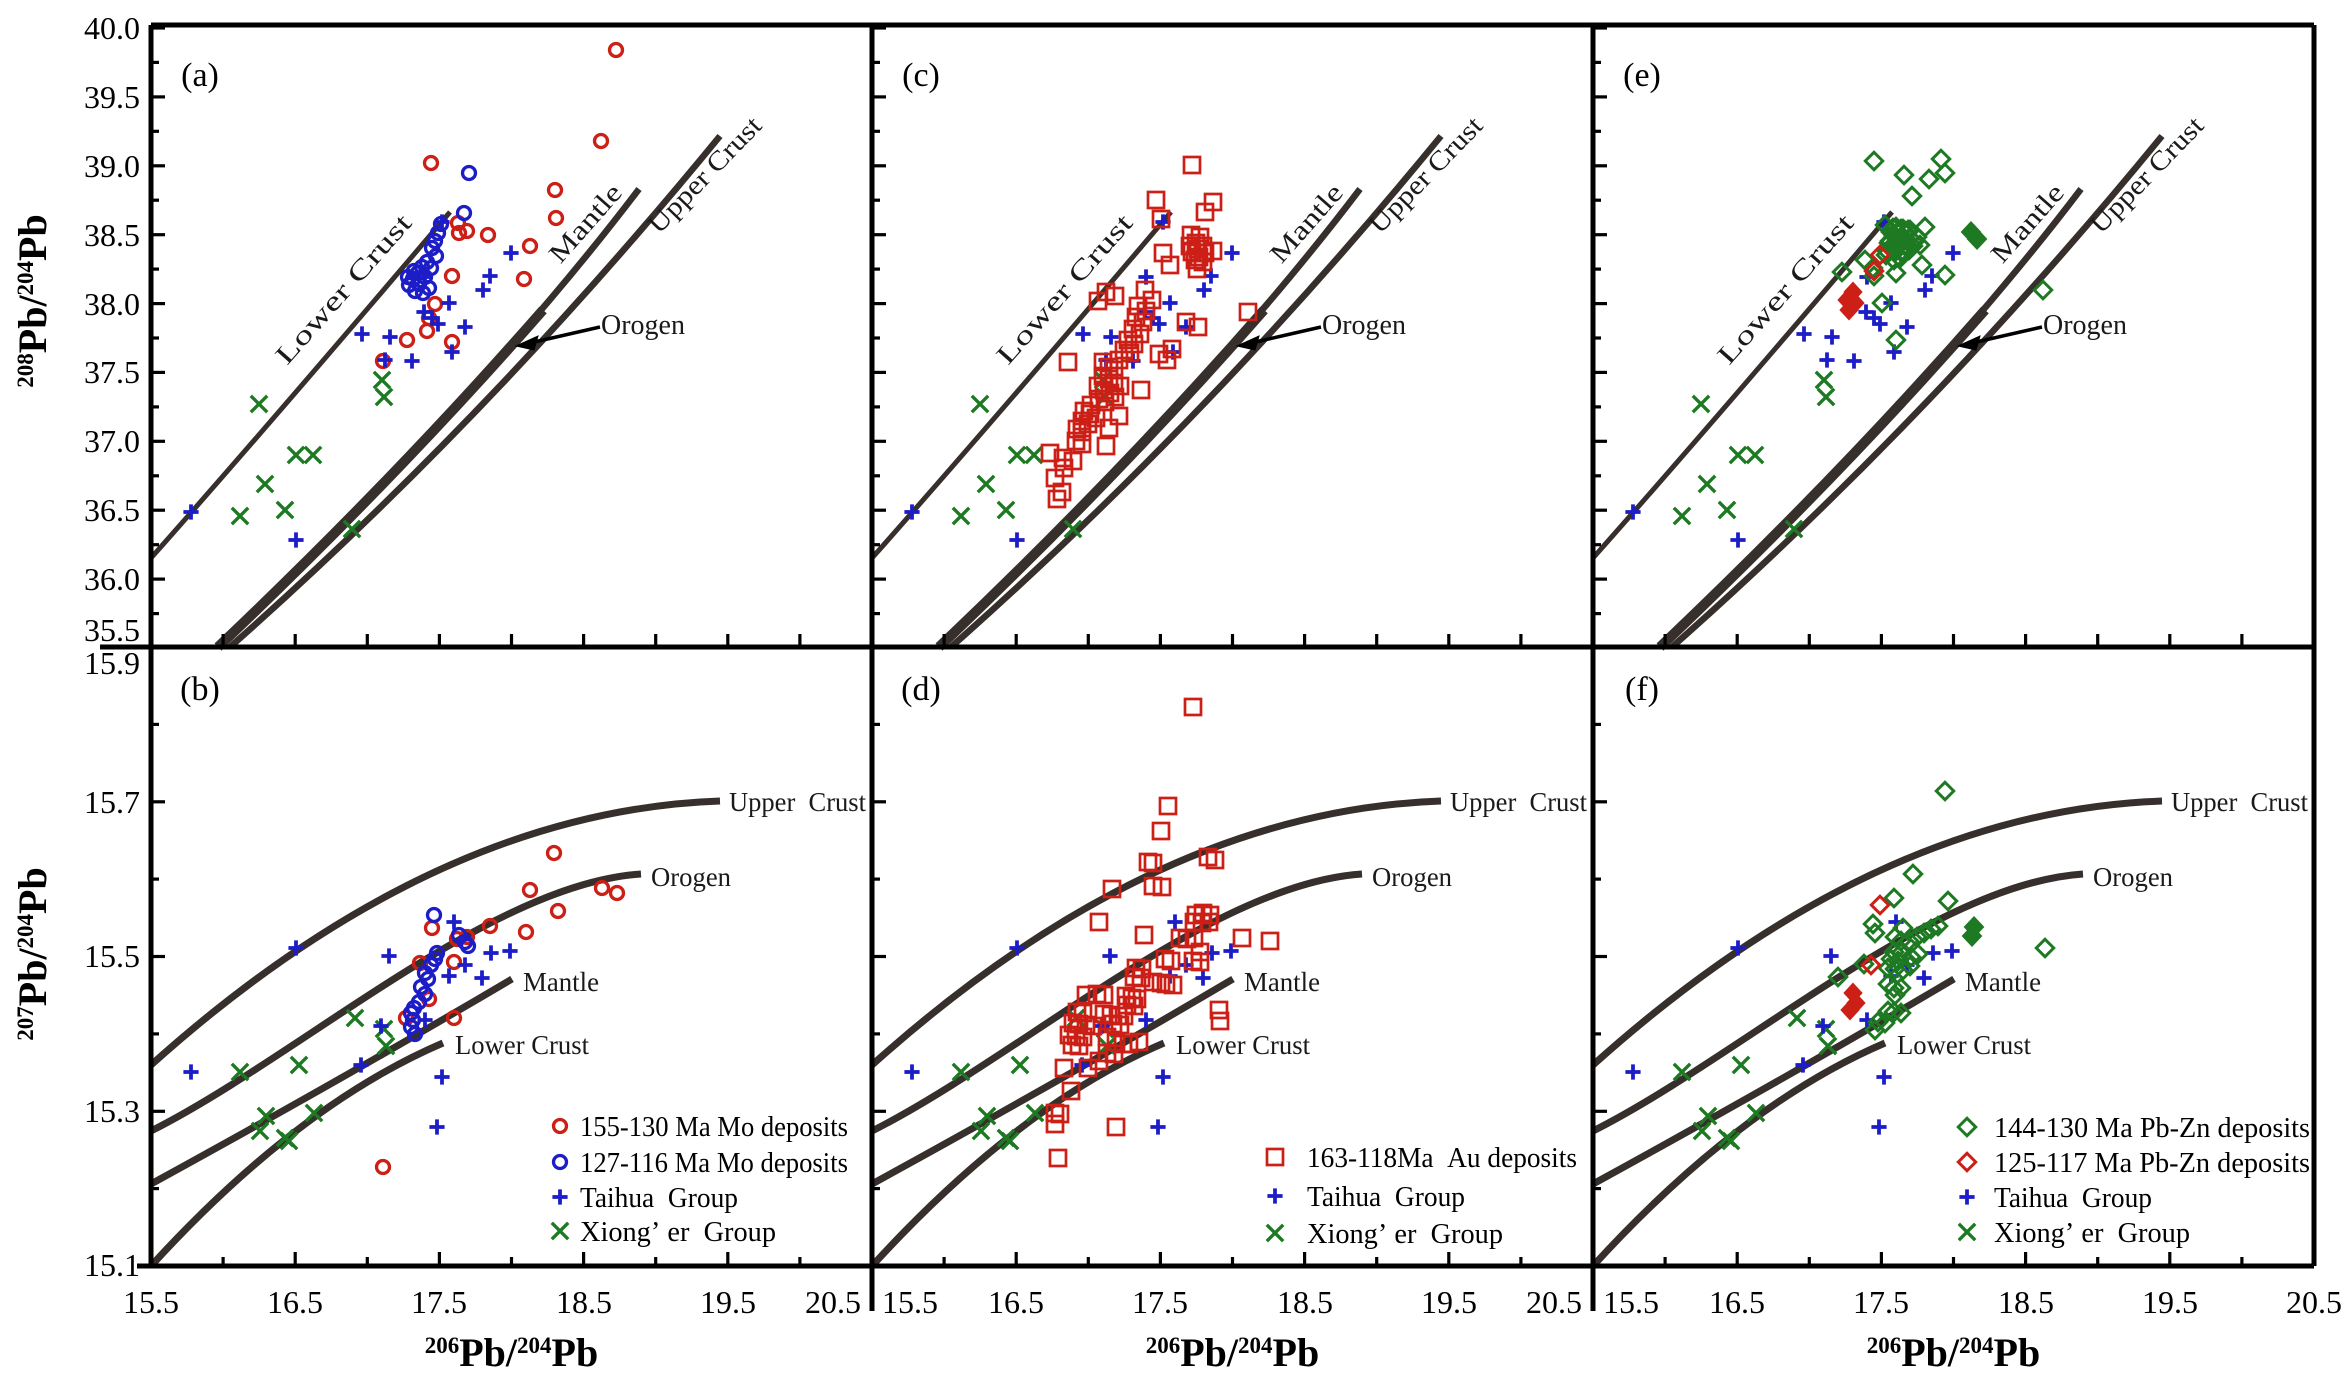 This screenshot has height=1383, width=2351. I want to click on svg-text: 15.9, so click(112, 663).